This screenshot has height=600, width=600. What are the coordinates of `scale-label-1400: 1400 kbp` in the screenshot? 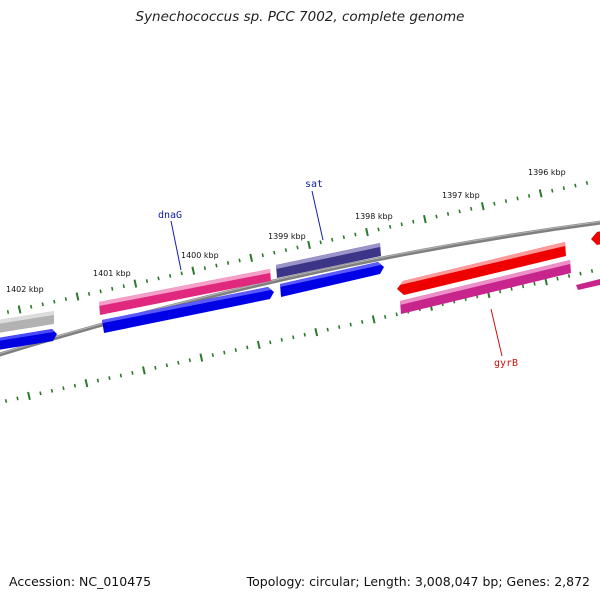 It's located at (200, 255).